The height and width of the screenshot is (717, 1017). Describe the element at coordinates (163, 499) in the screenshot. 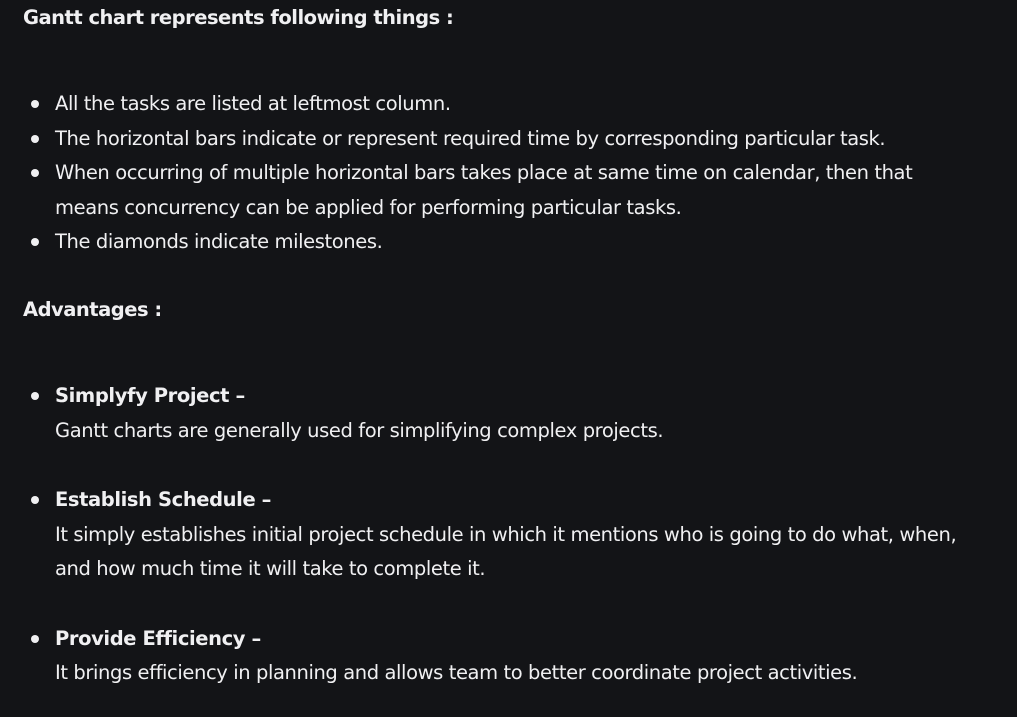

I see `advantage-title: Establish Schedule –` at that location.